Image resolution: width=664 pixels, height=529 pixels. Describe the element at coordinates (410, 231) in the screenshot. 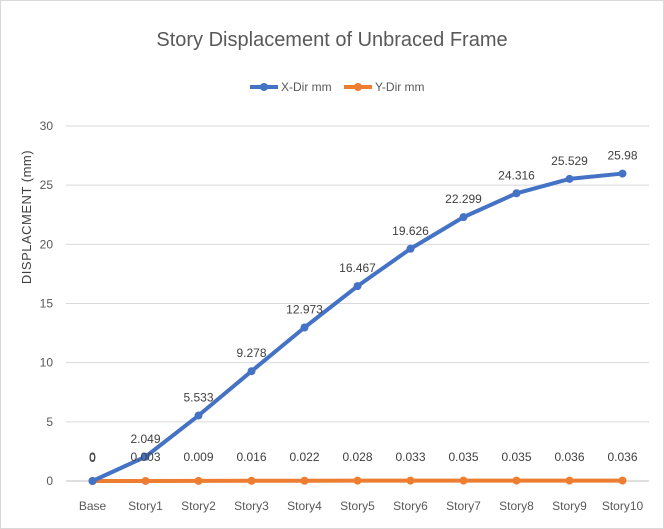

I see `data-label: 19.626` at that location.